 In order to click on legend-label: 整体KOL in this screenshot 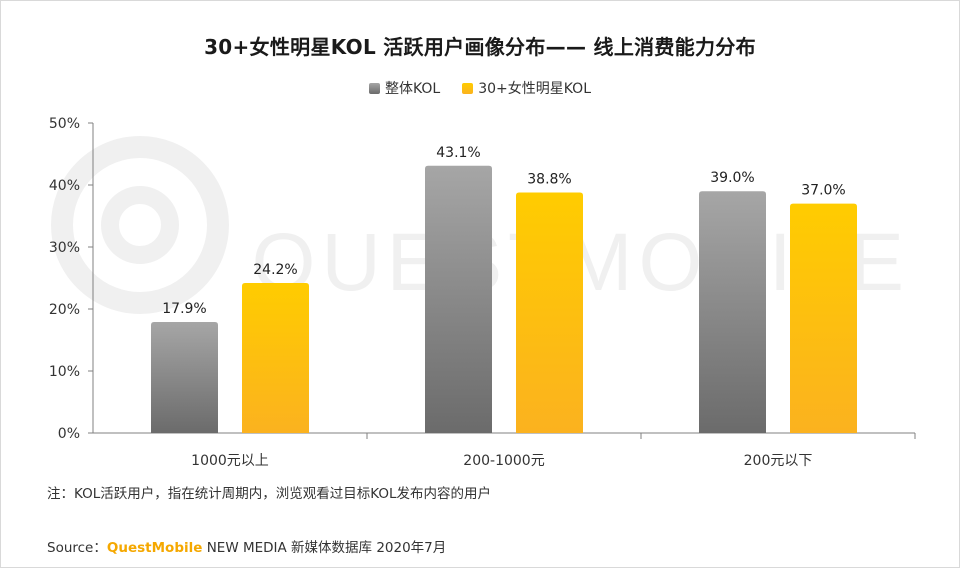, I will do `click(412, 89)`.